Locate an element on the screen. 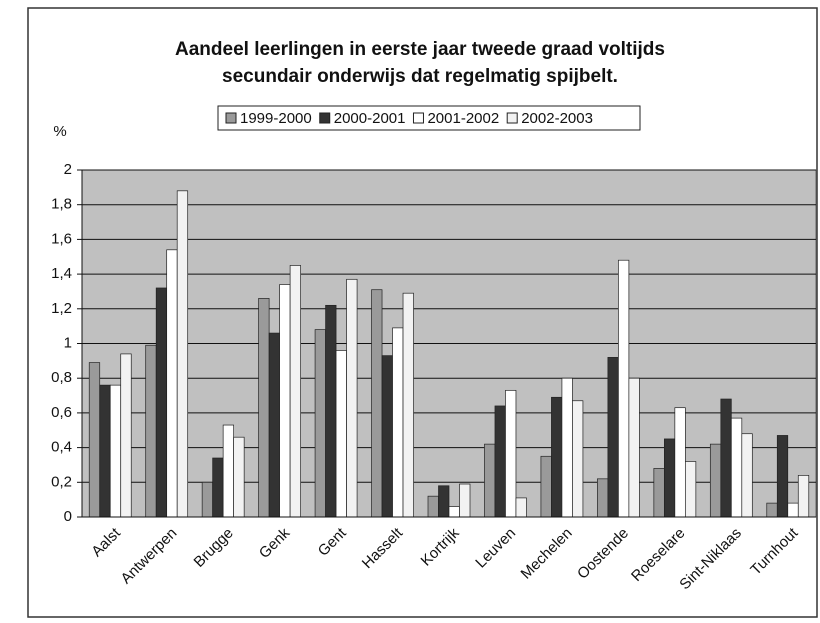 The height and width of the screenshot is (623, 820). y-tick-label: 2 is located at coordinates (68, 169).